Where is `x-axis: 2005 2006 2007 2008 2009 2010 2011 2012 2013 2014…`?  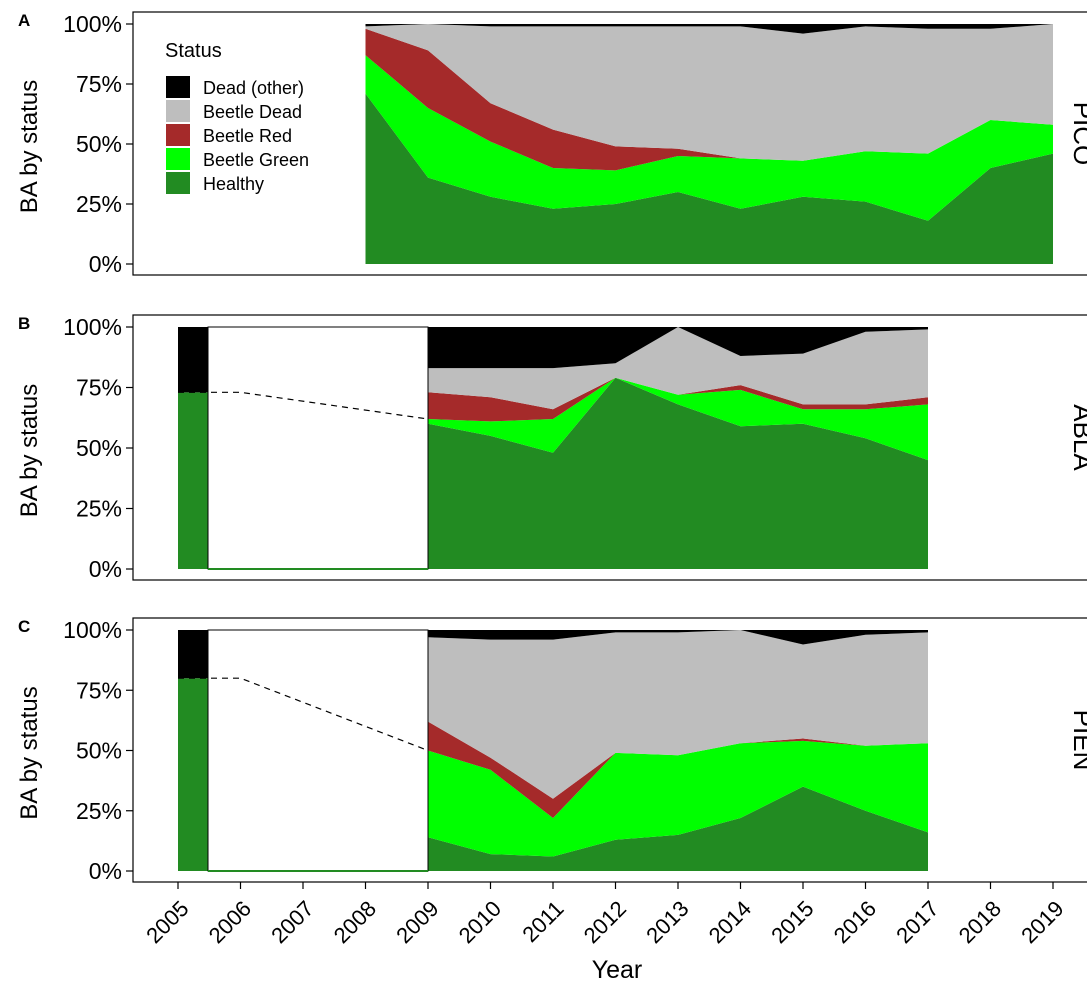
x-axis: 2005 2006 2007 2008 2009 2010 2011 2012 2013 2014… is located at coordinates (605, 915).